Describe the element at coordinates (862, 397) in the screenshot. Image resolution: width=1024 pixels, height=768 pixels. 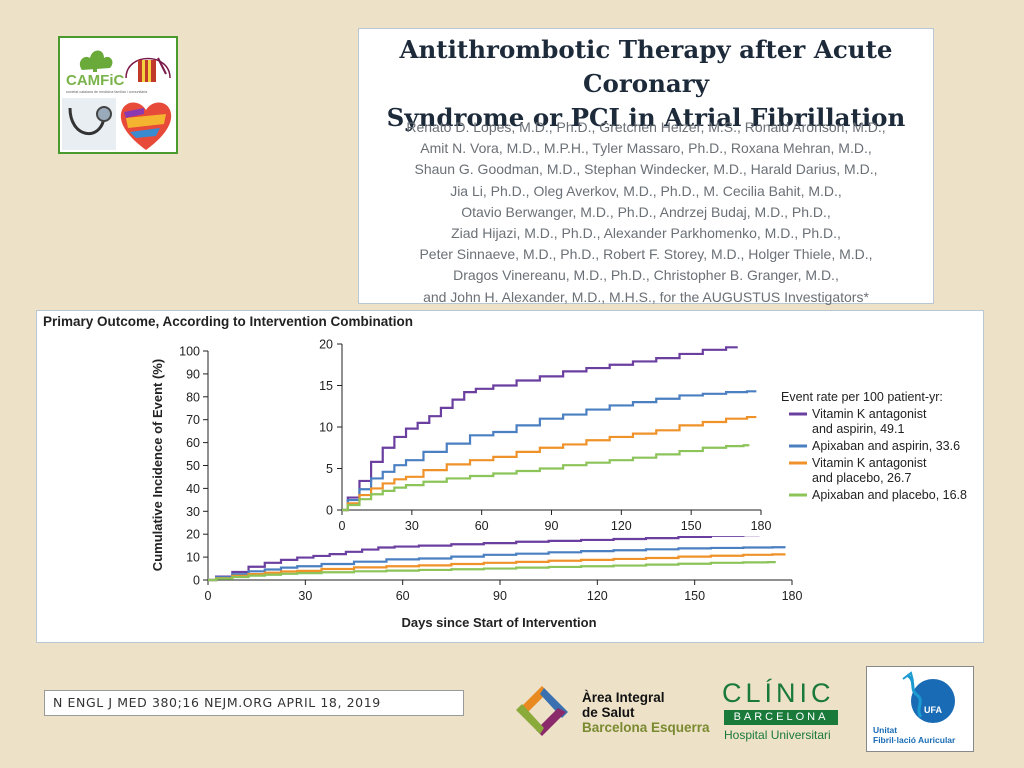
I see `legend-title: Event rate per 100 patient-yr:` at that location.